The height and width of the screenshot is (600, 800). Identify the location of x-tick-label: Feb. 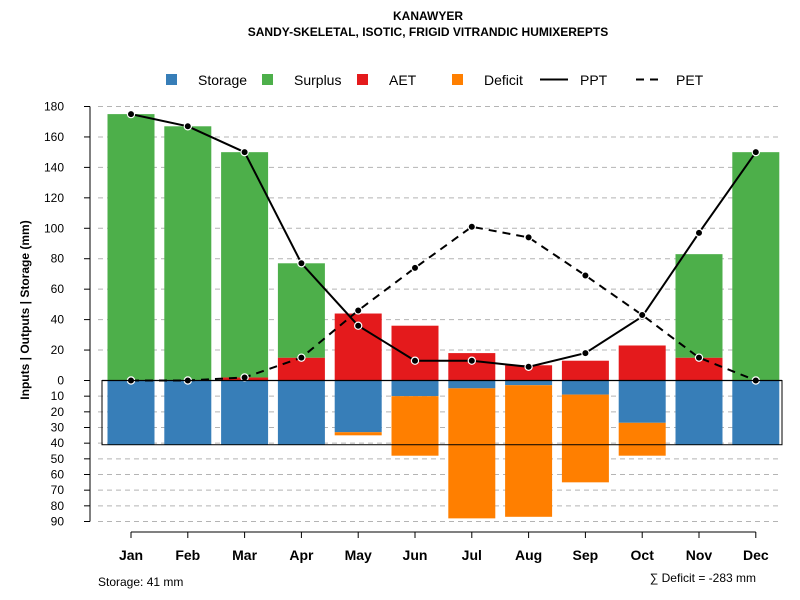
(187, 555).